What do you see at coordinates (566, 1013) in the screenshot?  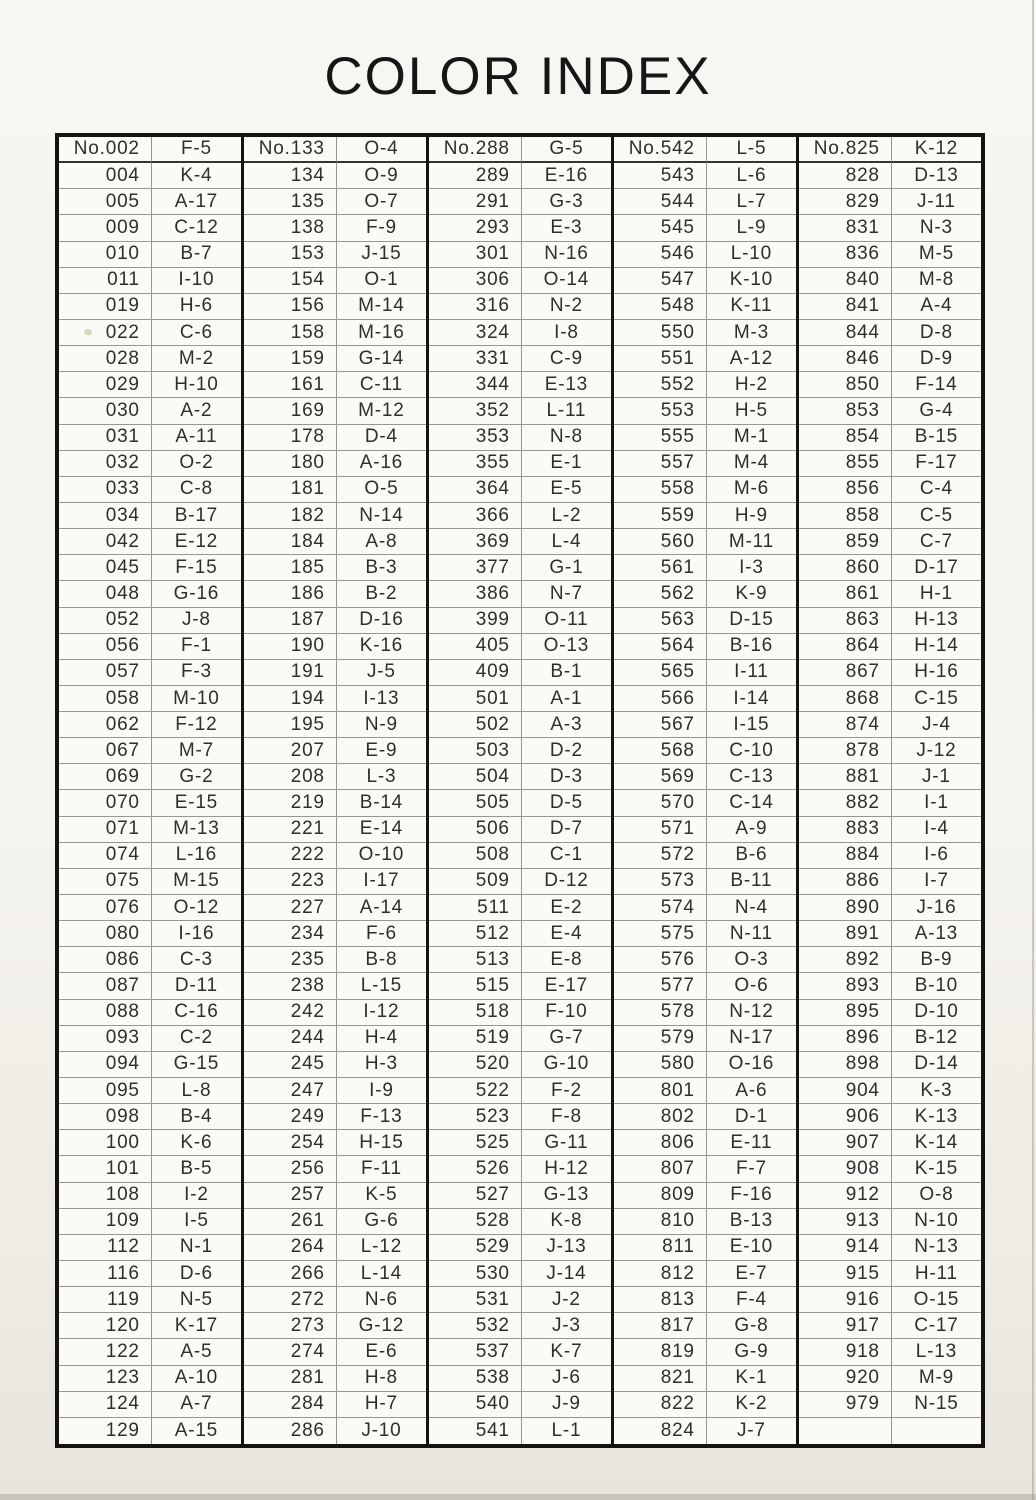 I see `color-code-cell: F-10` at bounding box center [566, 1013].